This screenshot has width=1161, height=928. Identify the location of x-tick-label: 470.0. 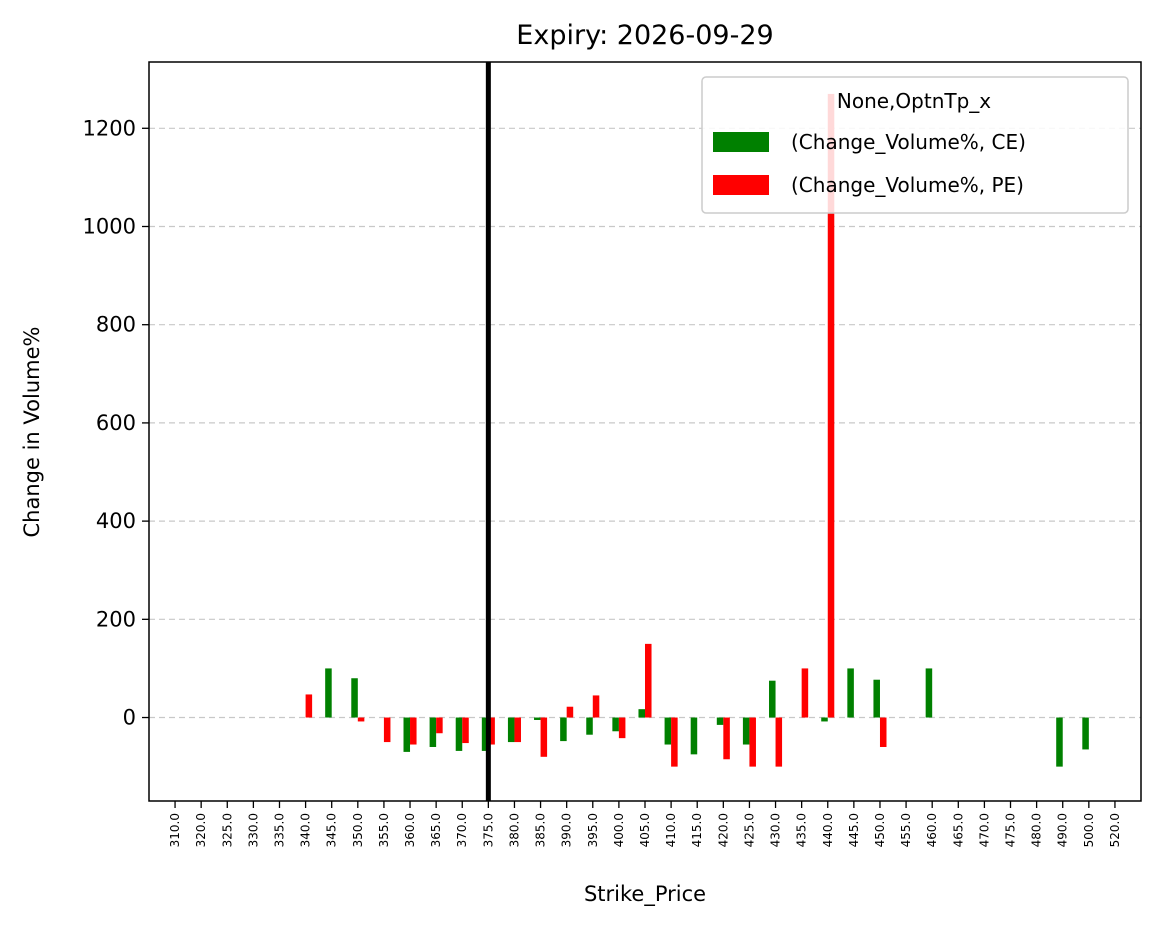
(984, 830).